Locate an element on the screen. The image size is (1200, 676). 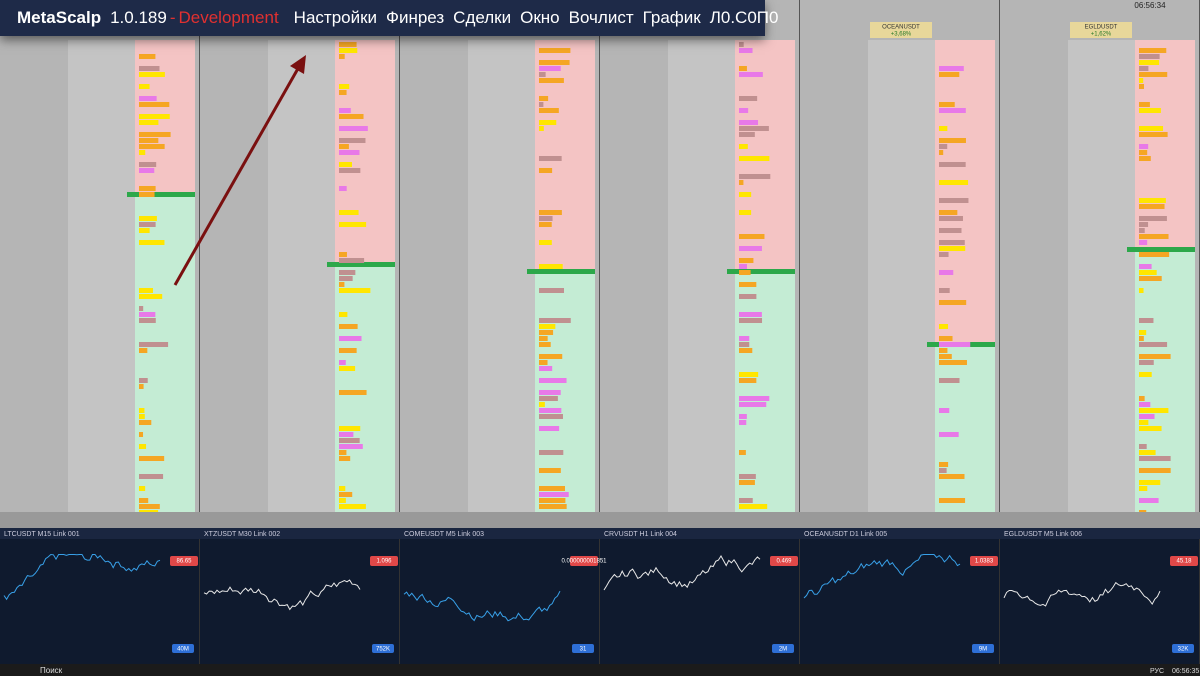
menu-item: Настройки is located at coordinates (335, 17).